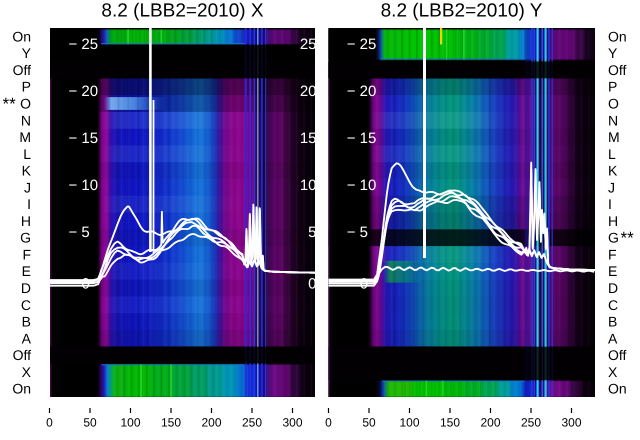 This screenshot has width=640, height=440. What do you see at coordinates (308, 44) in the screenshot?
I see `svg-text: 25` at bounding box center [308, 44].